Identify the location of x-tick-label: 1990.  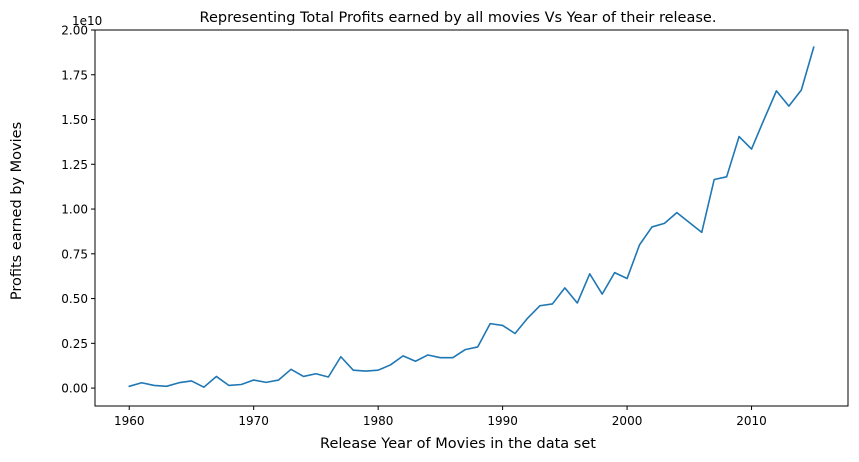
(502, 421).